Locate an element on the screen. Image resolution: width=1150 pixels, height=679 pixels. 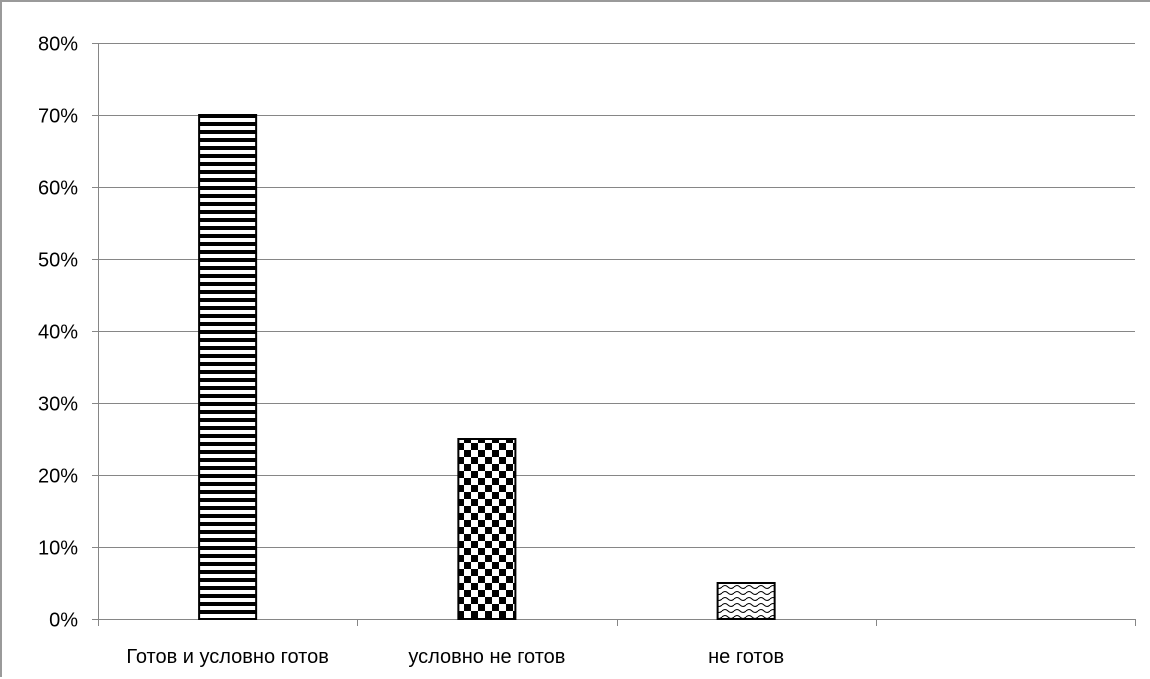
y-tick-label: 70% is located at coordinates (58, 117).